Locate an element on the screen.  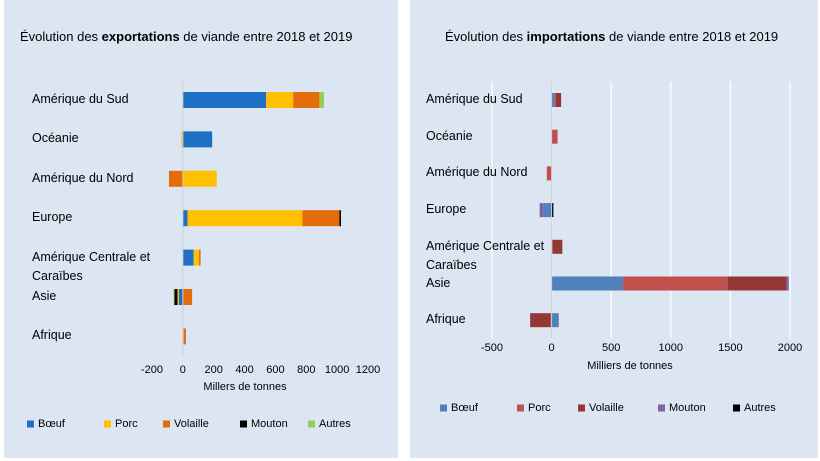
title-part: exportations is located at coordinates (141, 36).